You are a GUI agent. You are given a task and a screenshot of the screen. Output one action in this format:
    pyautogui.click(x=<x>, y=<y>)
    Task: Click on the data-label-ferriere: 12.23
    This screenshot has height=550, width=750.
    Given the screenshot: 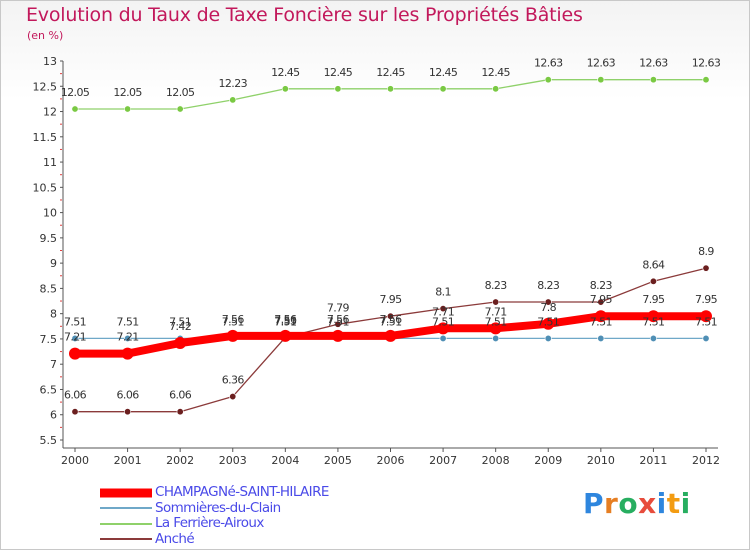 What is the action you would take?
    pyautogui.click(x=233, y=83)
    